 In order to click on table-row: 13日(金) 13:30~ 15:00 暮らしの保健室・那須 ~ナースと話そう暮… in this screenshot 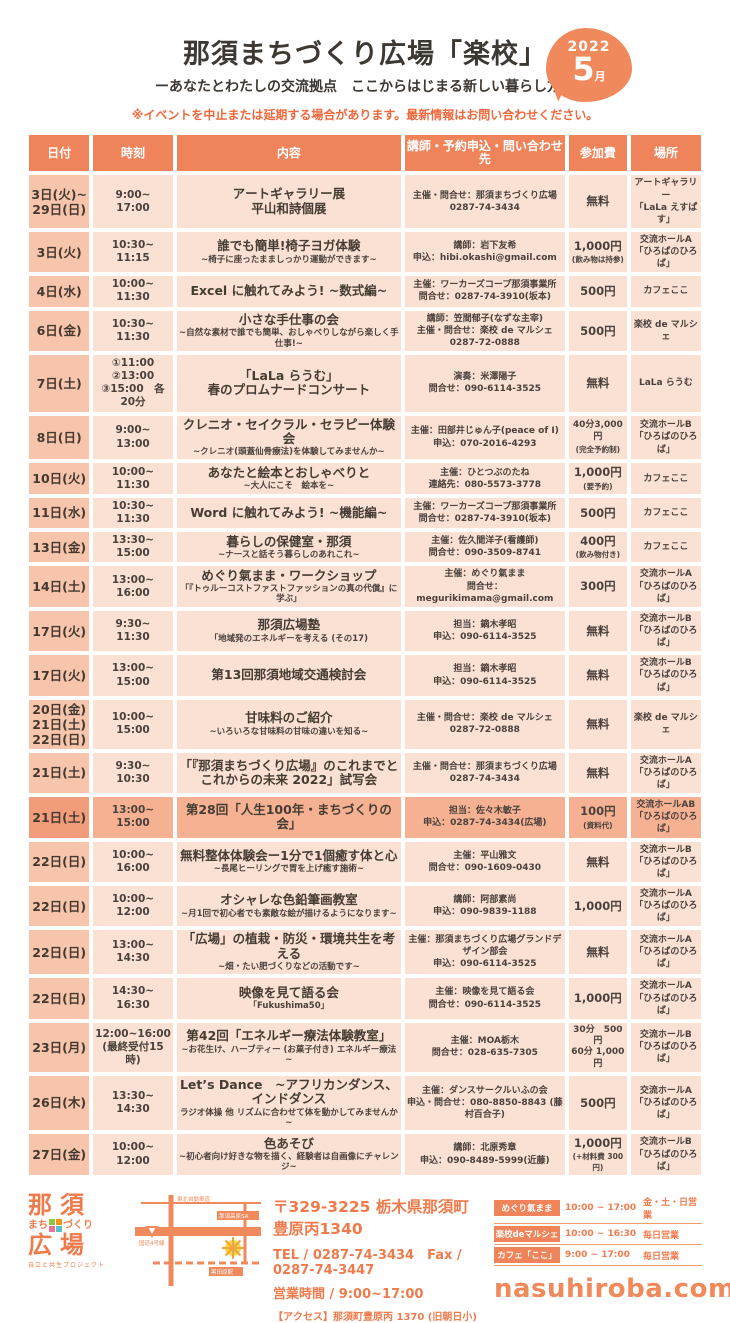, I will do `click(365, 547)`.